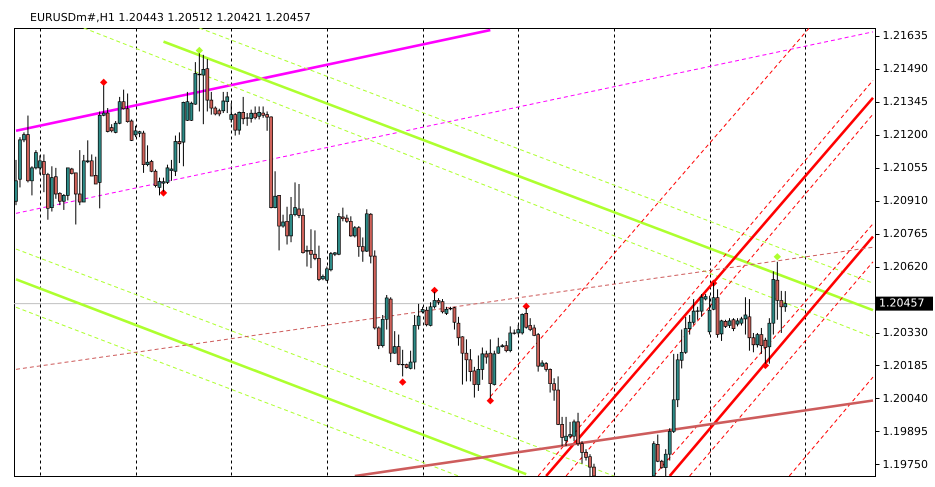 This screenshot has height=487, width=935. Describe the element at coordinates (905, 333) in the screenshot. I see `y-tick-label: 1.20330` at that location.